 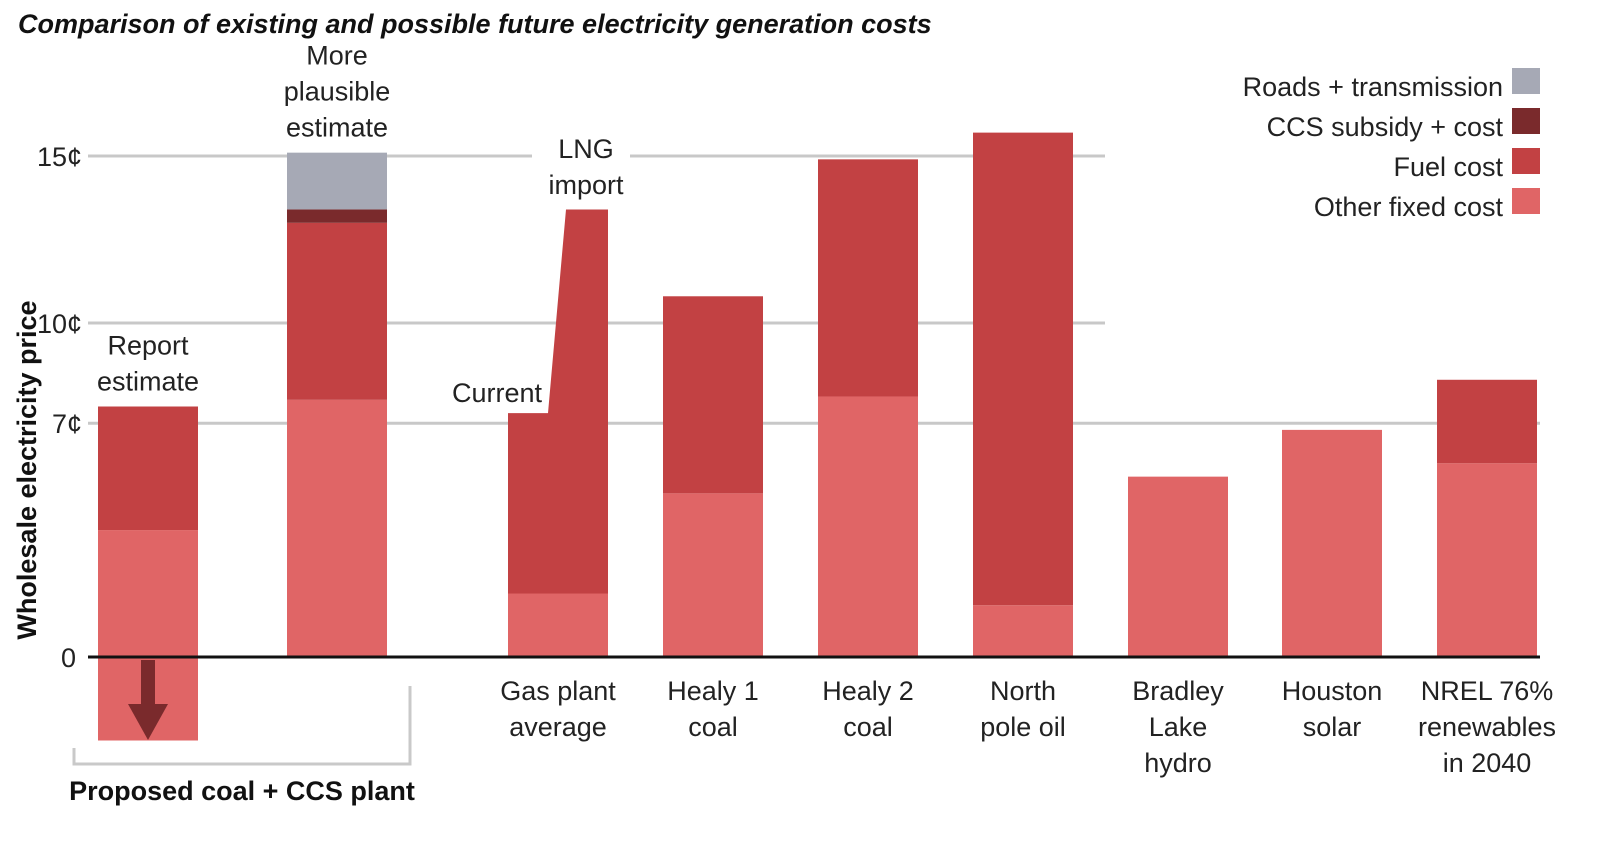 I want to click on bar-healy2-fixed-segment, so click(x=868, y=526).